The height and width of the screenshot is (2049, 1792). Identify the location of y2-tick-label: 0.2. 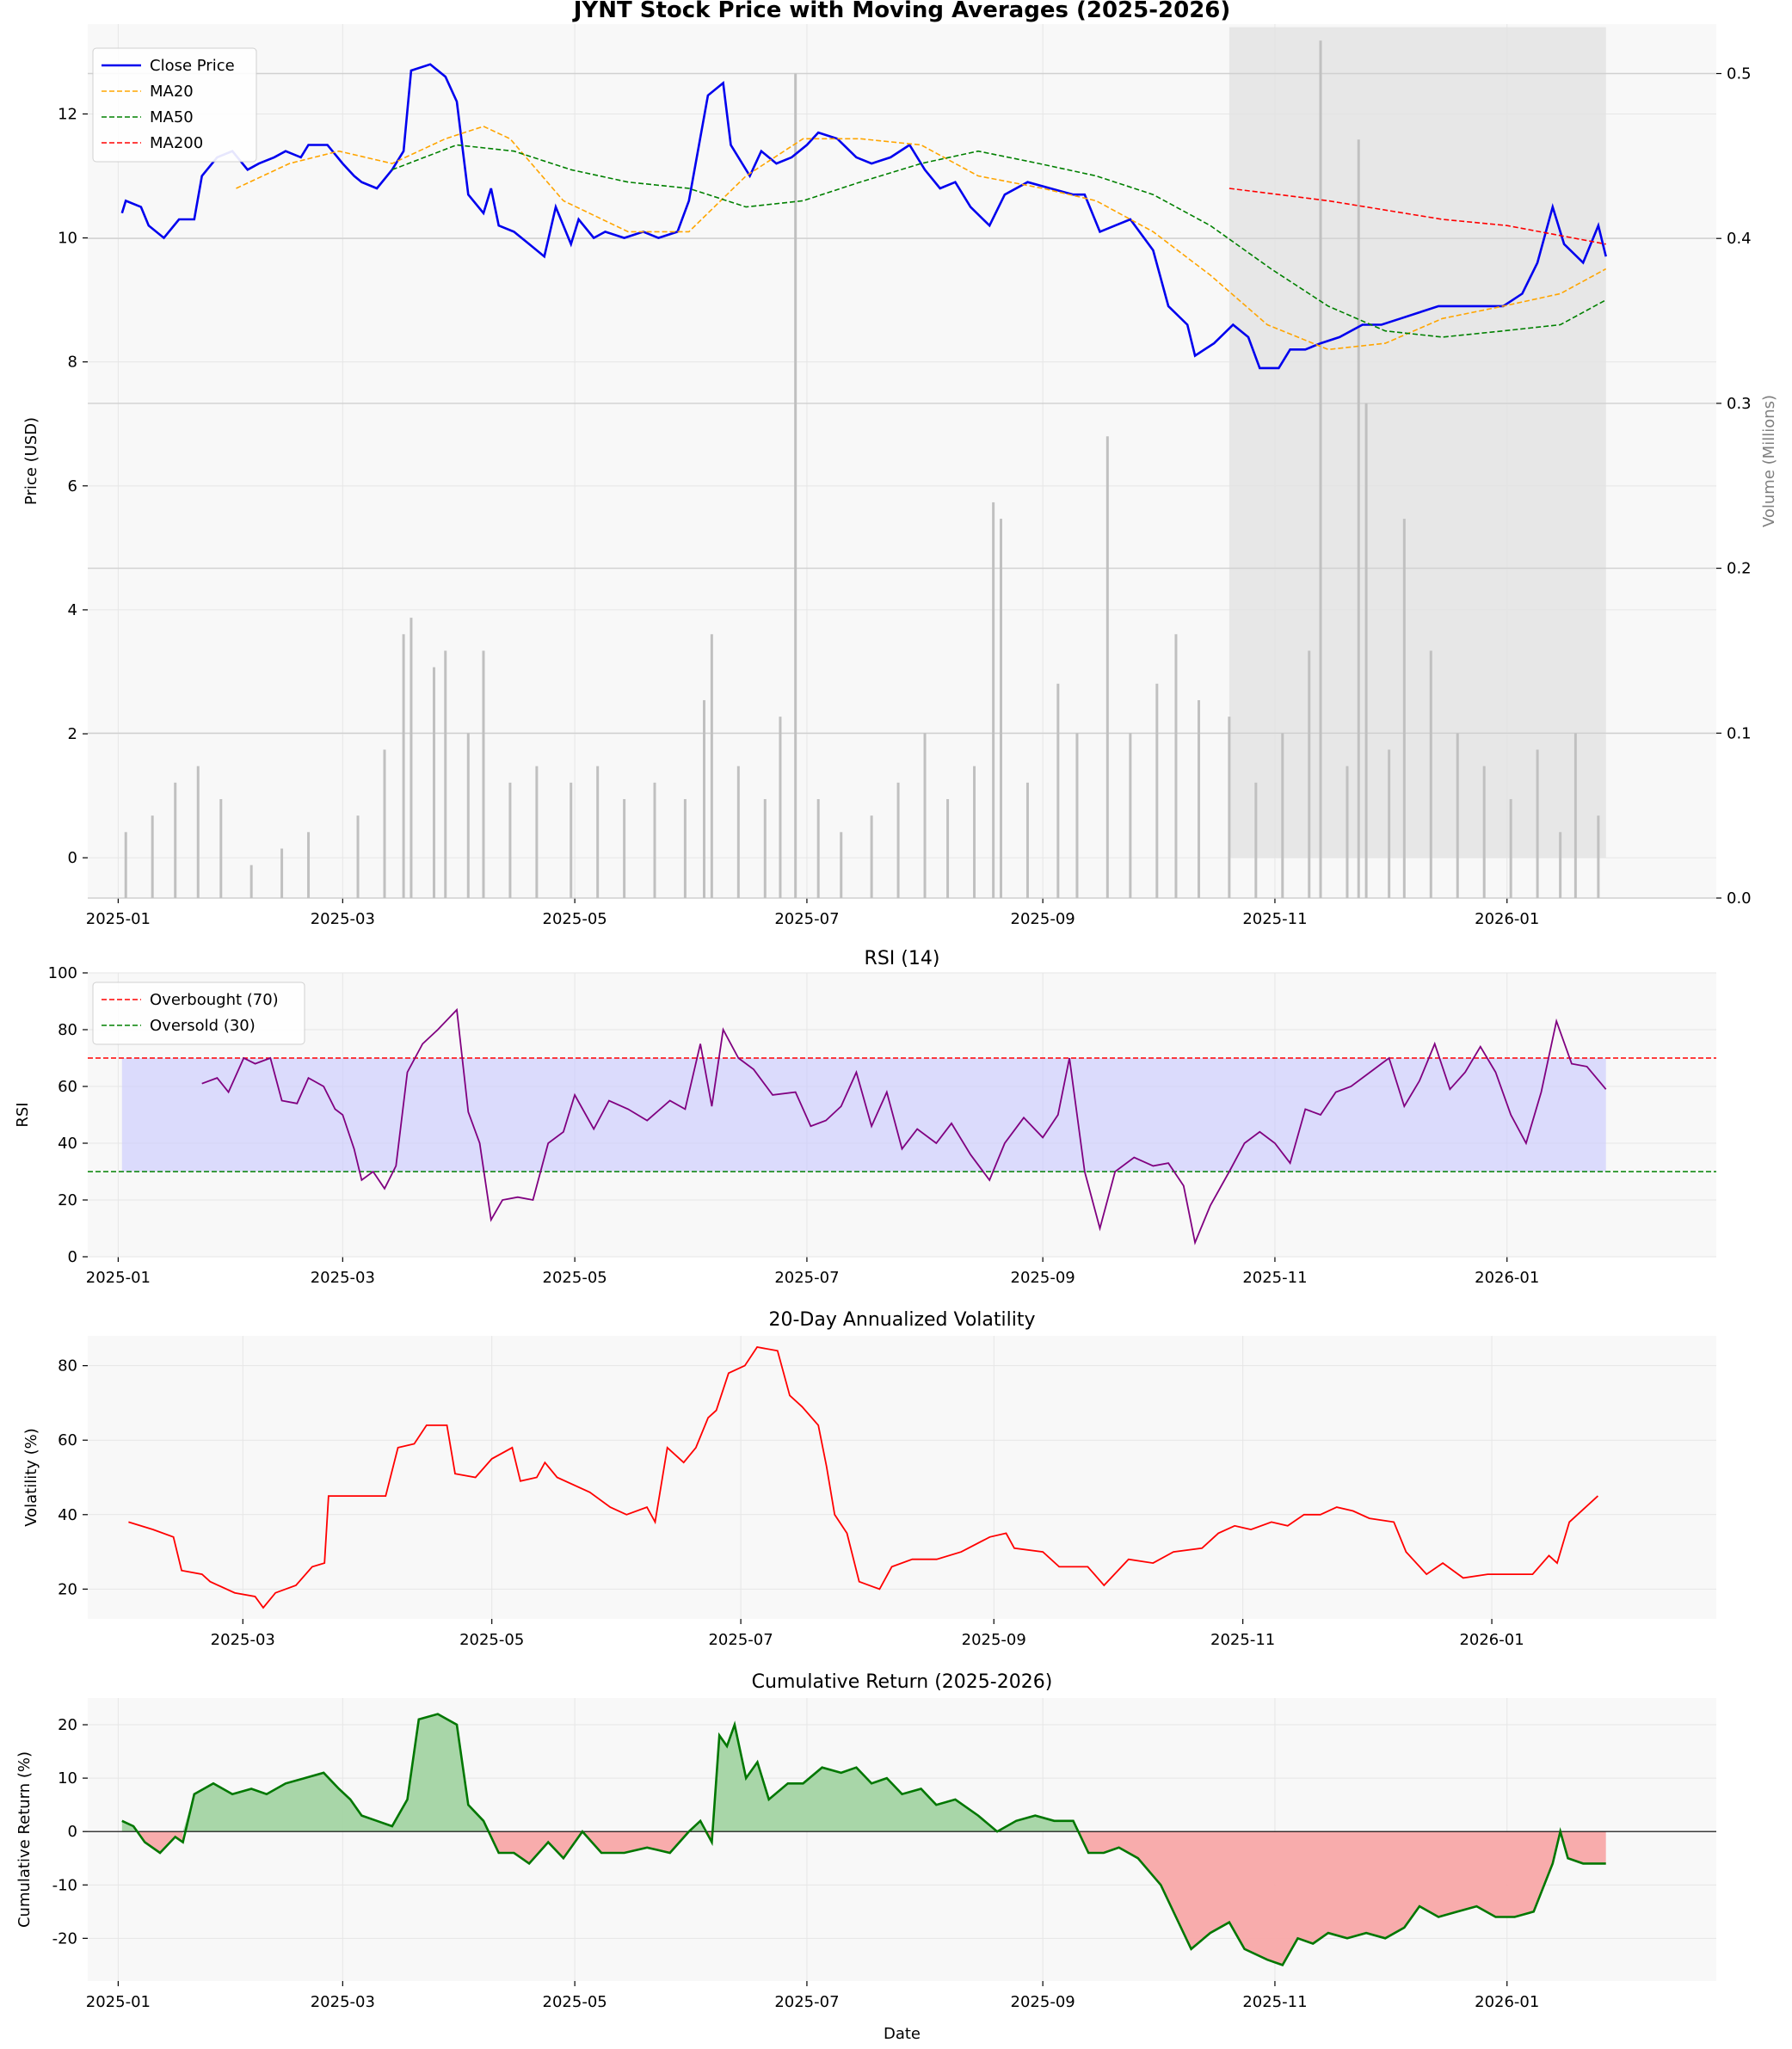
(1739, 569).